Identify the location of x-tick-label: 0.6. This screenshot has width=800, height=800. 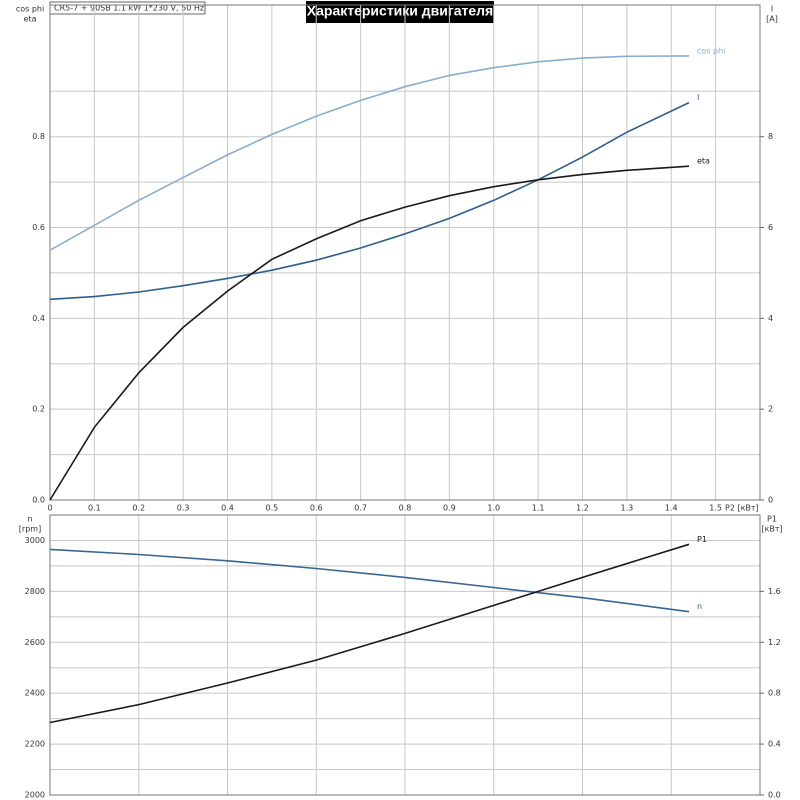
(316, 508).